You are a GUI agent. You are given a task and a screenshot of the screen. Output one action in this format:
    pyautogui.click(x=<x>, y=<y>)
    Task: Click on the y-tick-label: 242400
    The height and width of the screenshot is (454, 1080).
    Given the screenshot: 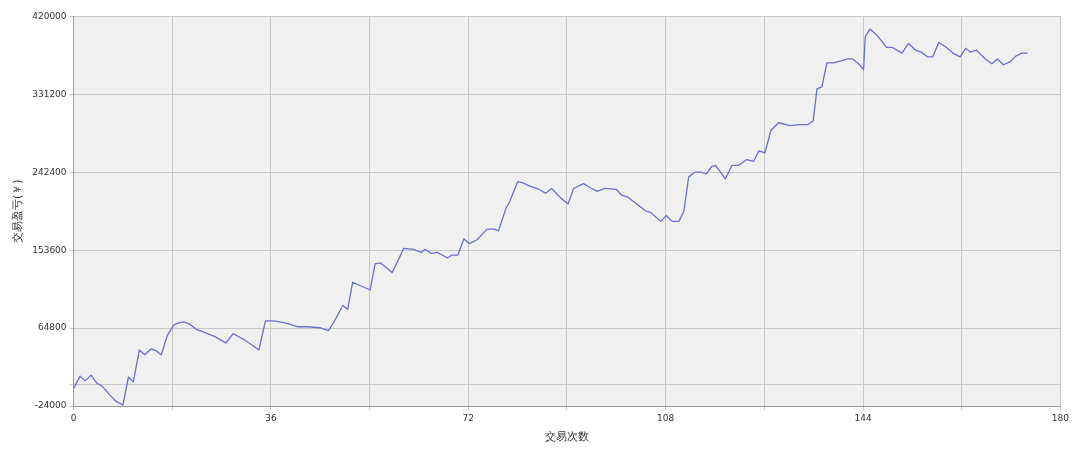 What is the action you would take?
    pyautogui.click(x=49, y=171)
    